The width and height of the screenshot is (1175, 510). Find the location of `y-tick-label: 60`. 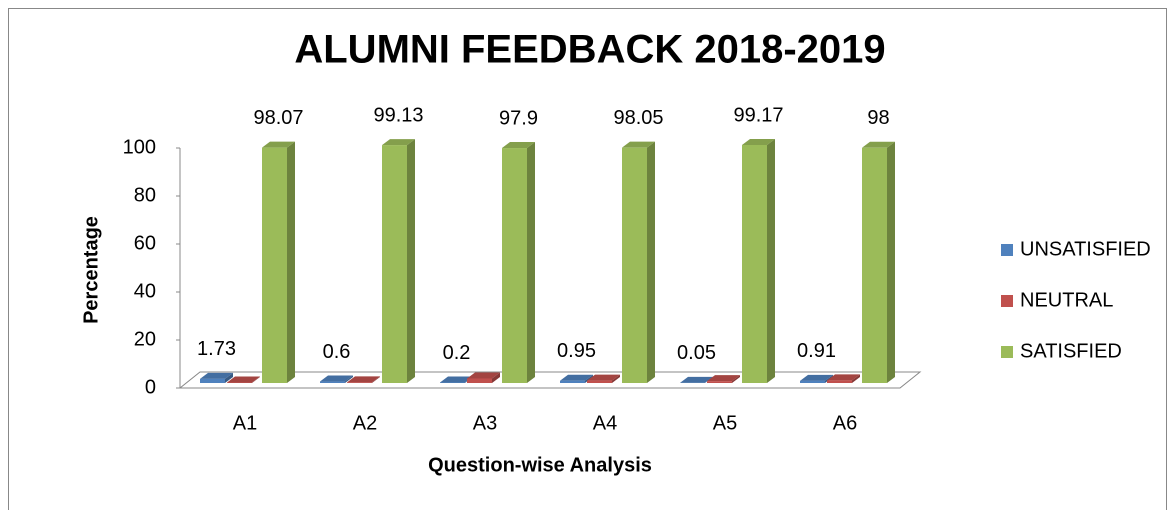

y-tick-label: 60 is located at coordinates (145, 243).